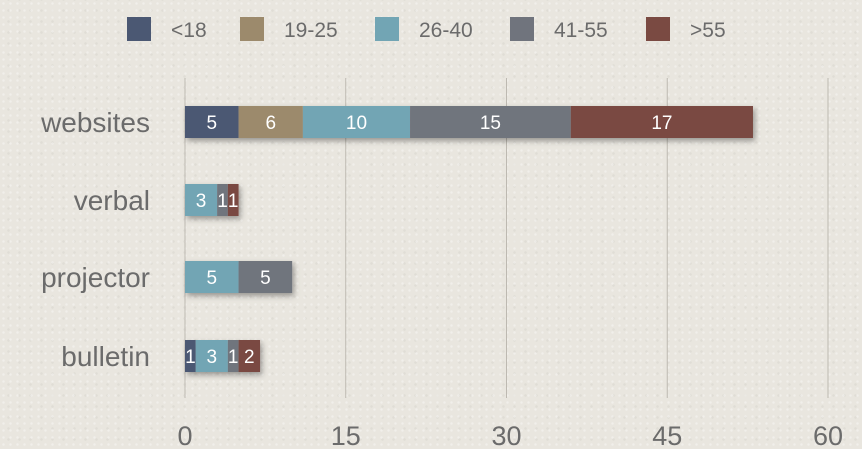  I want to click on data-label: 6, so click(270, 123).